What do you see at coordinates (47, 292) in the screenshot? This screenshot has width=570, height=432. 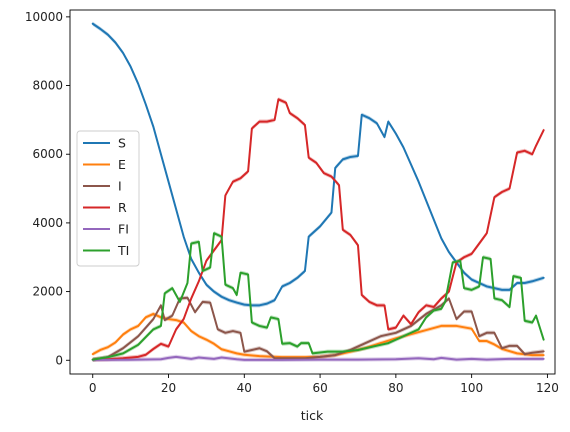 I see `y-tick-label: 2000` at bounding box center [47, 292].